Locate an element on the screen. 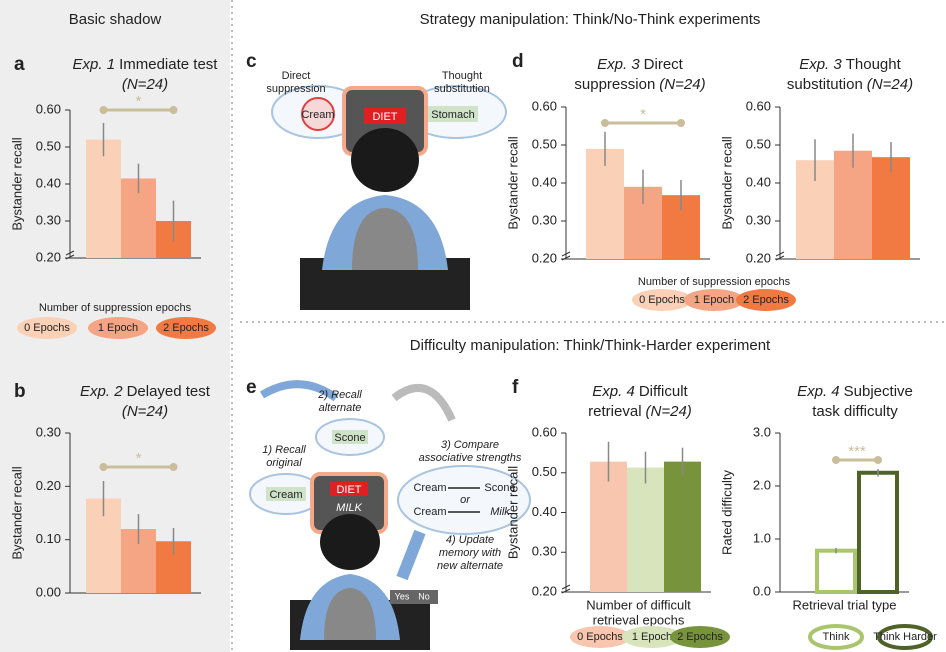 The image size is (946, 652). significance-label: *** is located at coordinates (857, 451).